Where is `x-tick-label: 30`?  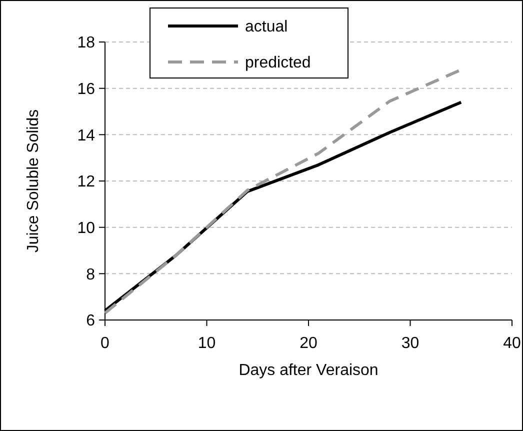 x-tick-label: 30 is located at coordinates (410, 343).